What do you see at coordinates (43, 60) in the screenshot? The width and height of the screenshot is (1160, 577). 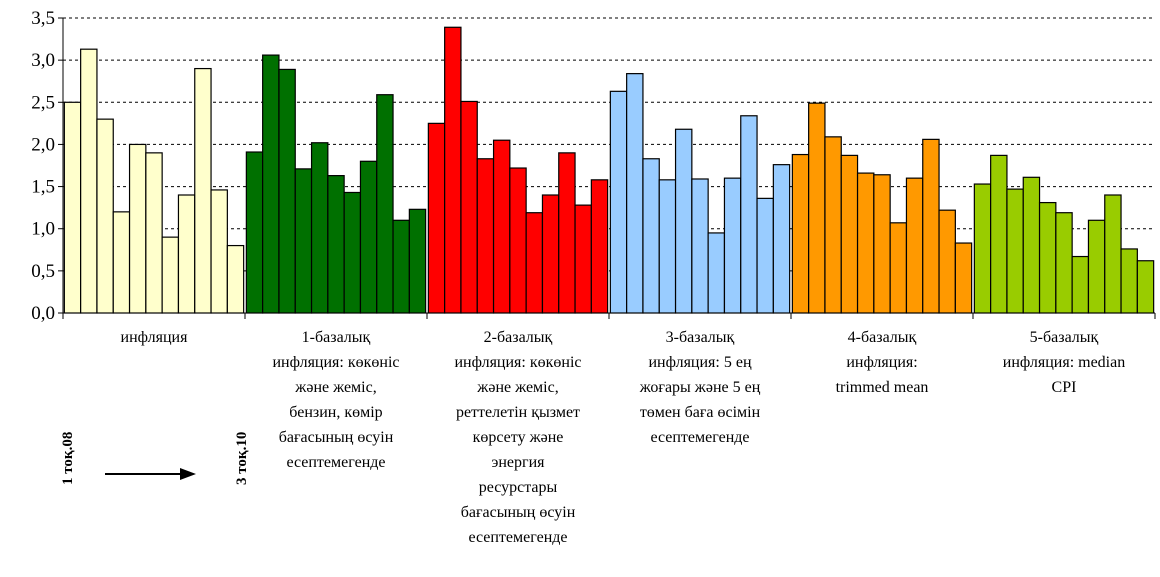 I see `y-tick-label: 3,0` at bounding box center [43, 60].